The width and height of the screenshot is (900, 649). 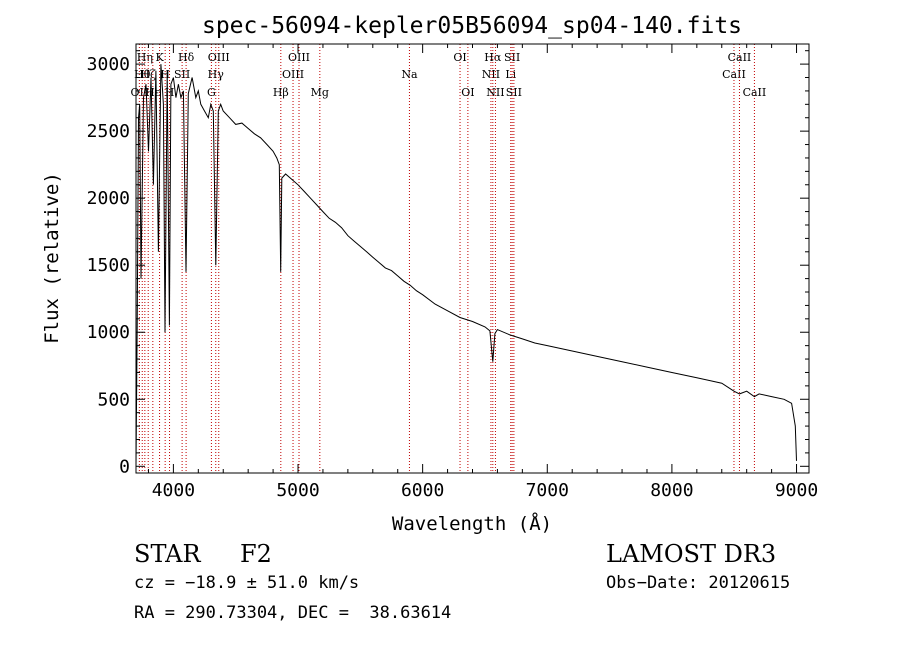 I want to click on y-tick-label-6: 3000, so click(x=108, y=64).